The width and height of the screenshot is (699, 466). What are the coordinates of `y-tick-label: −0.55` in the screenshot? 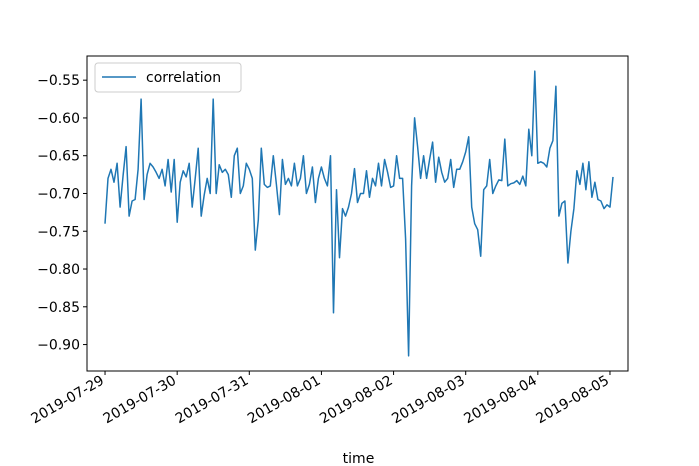 It's located at (58, 81).